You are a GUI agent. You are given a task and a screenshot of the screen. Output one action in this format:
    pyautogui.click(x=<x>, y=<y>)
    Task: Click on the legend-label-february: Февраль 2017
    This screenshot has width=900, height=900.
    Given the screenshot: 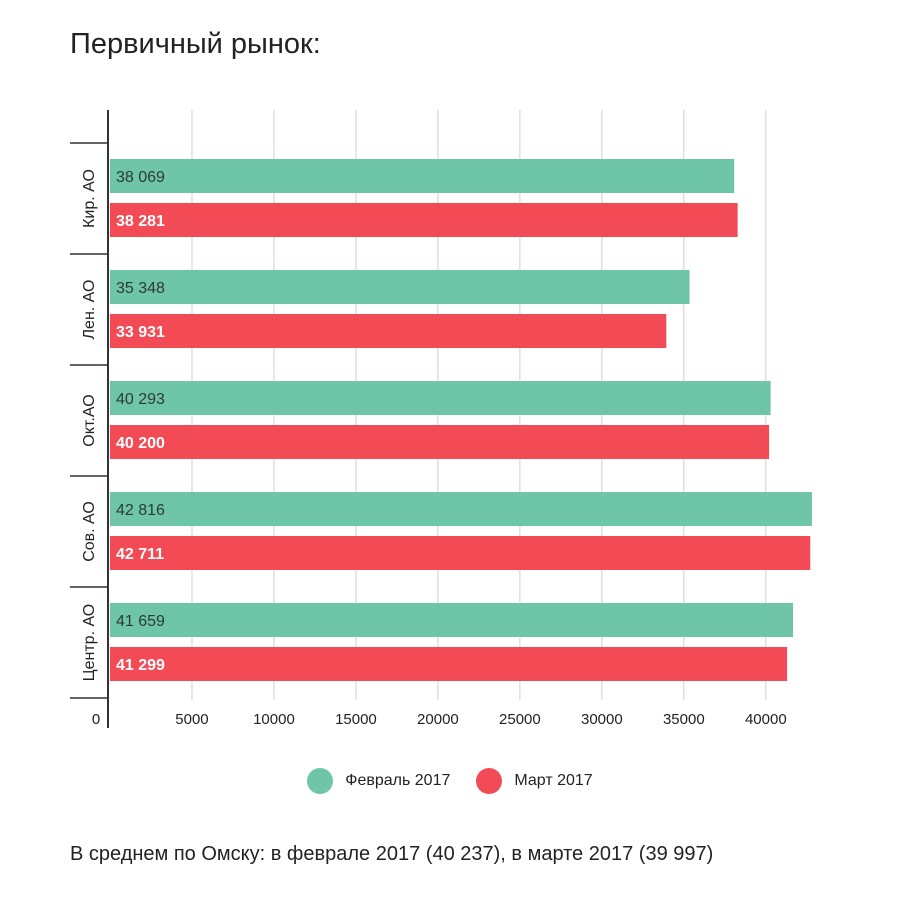 What is the action you would take?
    pyautogui.click(x=398, y=780)
    